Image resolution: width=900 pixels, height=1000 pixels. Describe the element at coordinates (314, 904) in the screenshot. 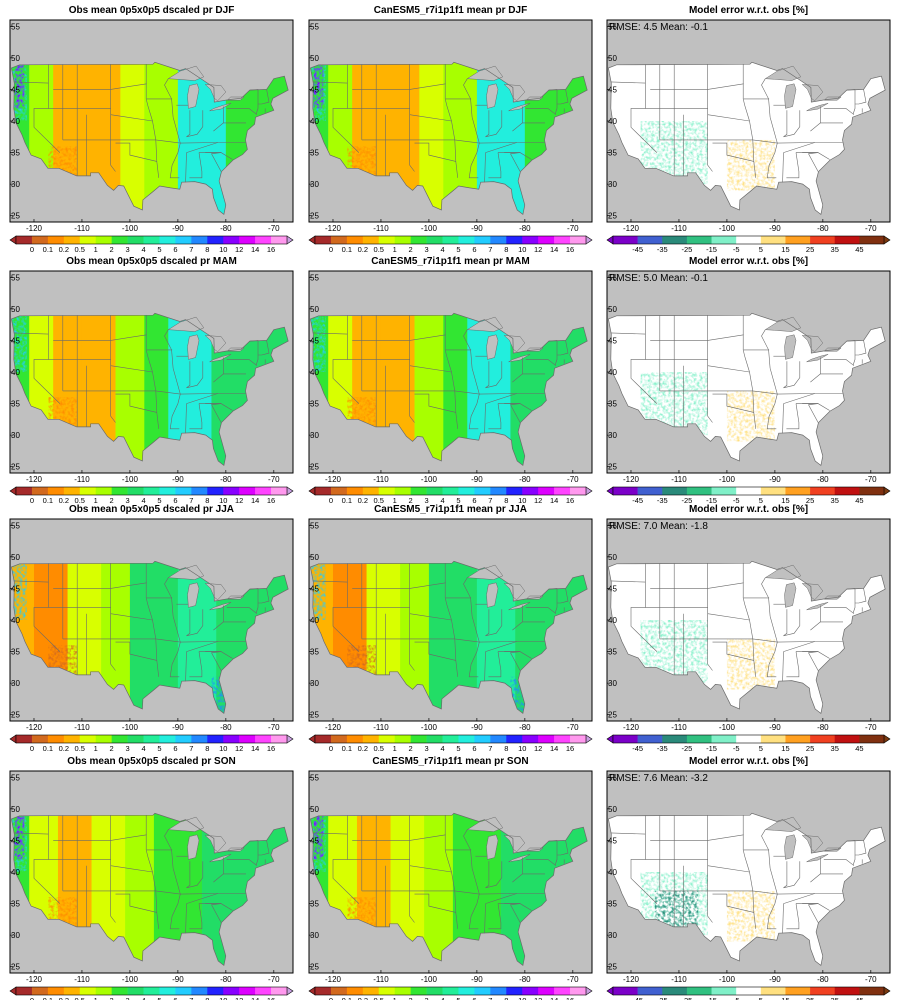

I see `lat-tick-label: 35` at that location.